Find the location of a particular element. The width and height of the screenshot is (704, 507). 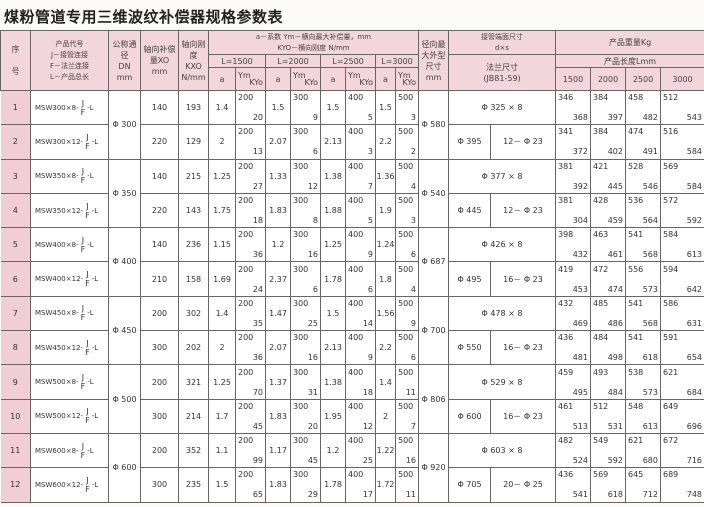

weight-cell: 461 513 is located at coordinates (573, 416).